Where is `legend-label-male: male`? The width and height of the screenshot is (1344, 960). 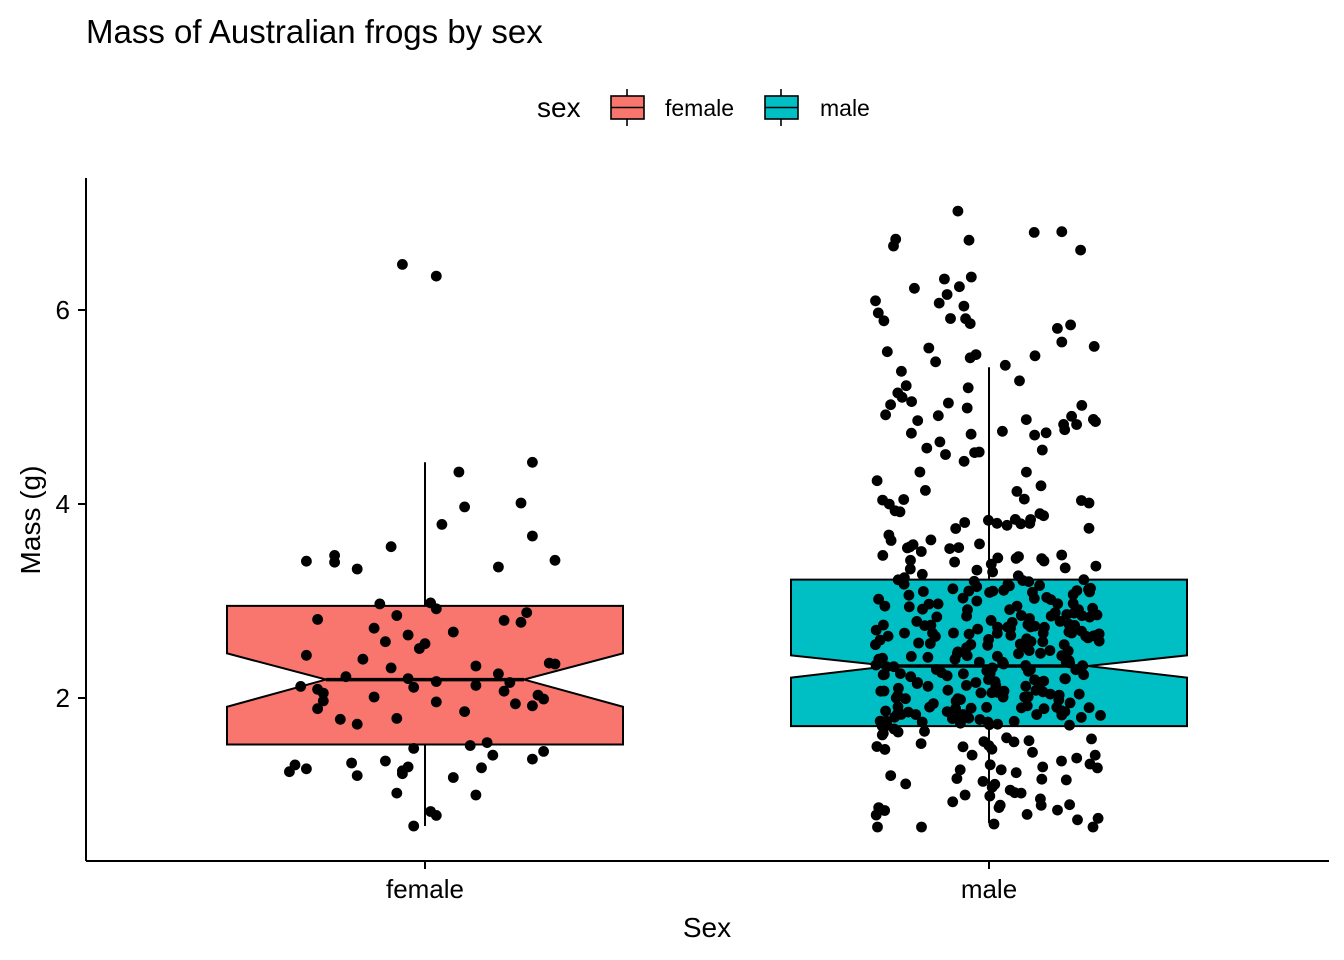 legend-label-male: male is located at coordinates (845, 108).